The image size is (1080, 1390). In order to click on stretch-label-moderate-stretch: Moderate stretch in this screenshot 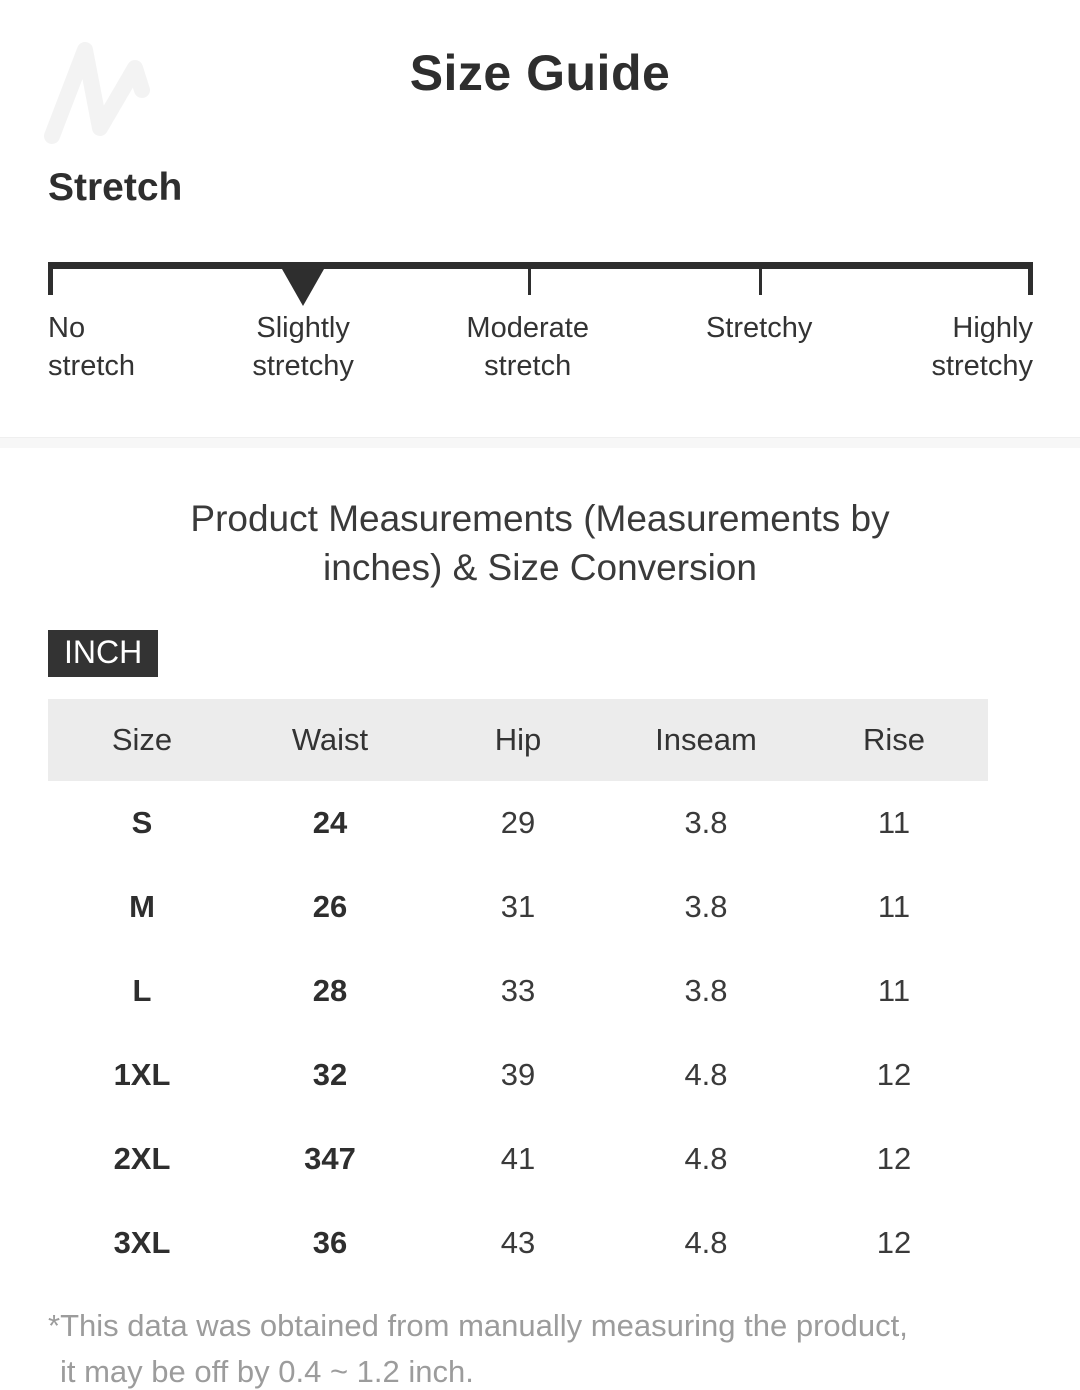, I will do `click(527, 347)`.